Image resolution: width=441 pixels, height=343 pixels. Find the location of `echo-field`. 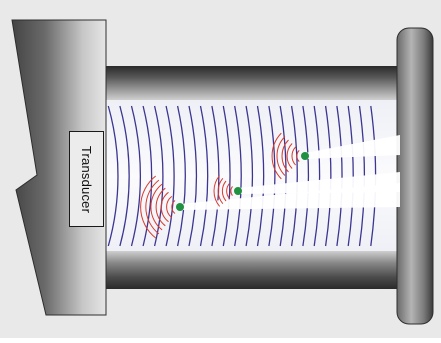

echo-field is located at coordinates (220, 185).